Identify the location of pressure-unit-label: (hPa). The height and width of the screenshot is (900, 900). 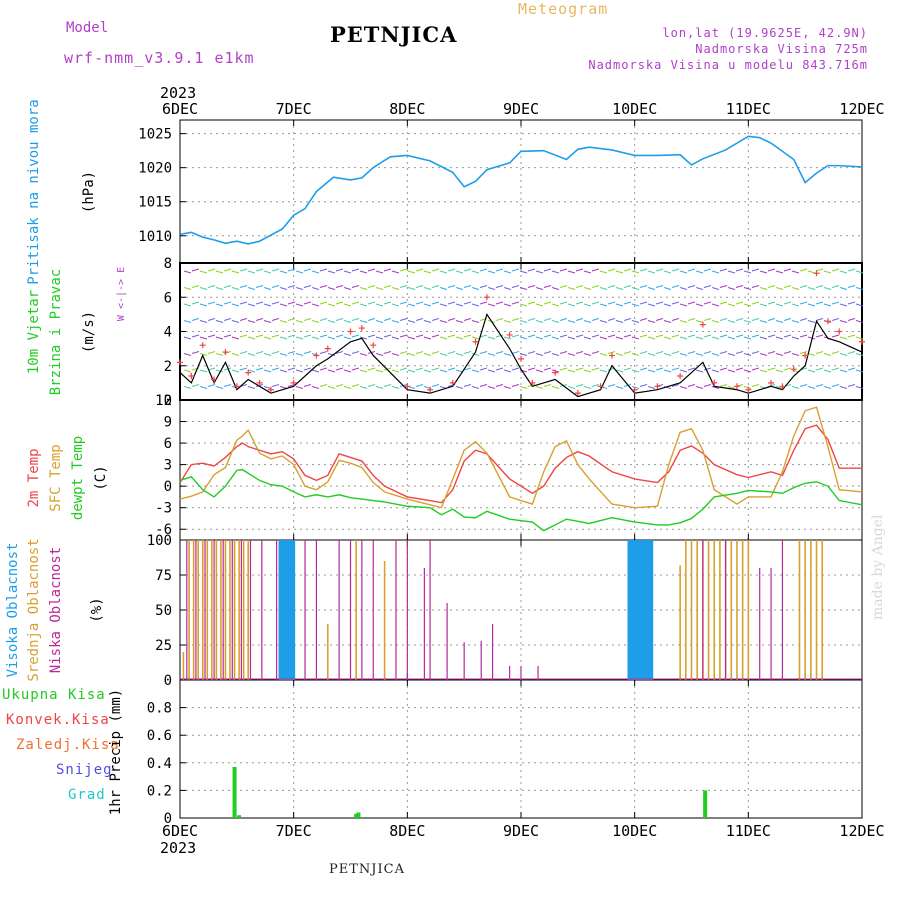
(89, 192).